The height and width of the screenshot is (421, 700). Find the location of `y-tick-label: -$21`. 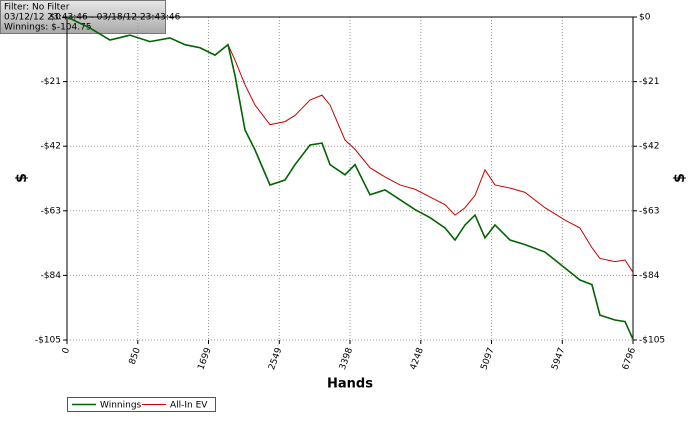

y-tick-label: -$21 is located at coordinates (51, 82).